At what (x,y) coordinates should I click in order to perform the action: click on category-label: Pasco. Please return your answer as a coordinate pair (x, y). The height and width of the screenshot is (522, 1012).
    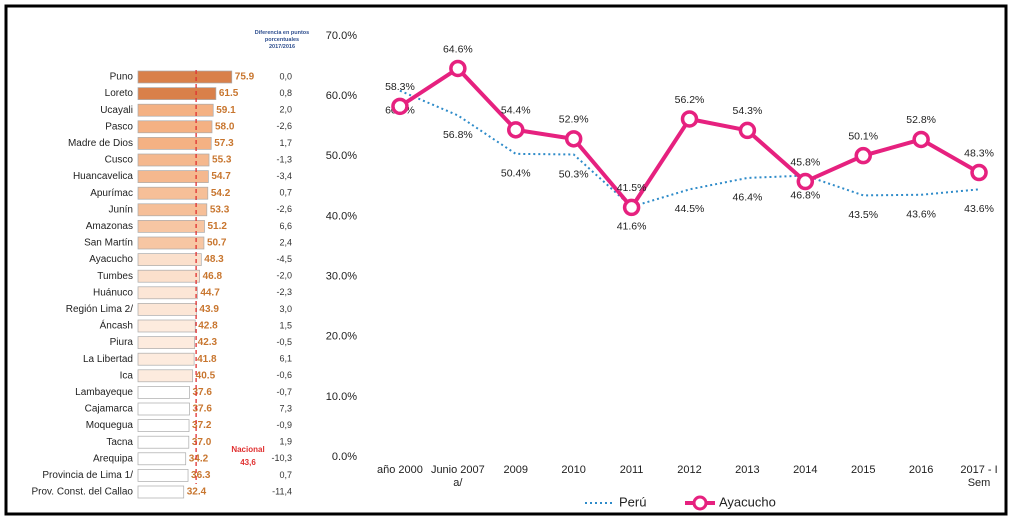
    Looking at the image, I should click on (119, 126).